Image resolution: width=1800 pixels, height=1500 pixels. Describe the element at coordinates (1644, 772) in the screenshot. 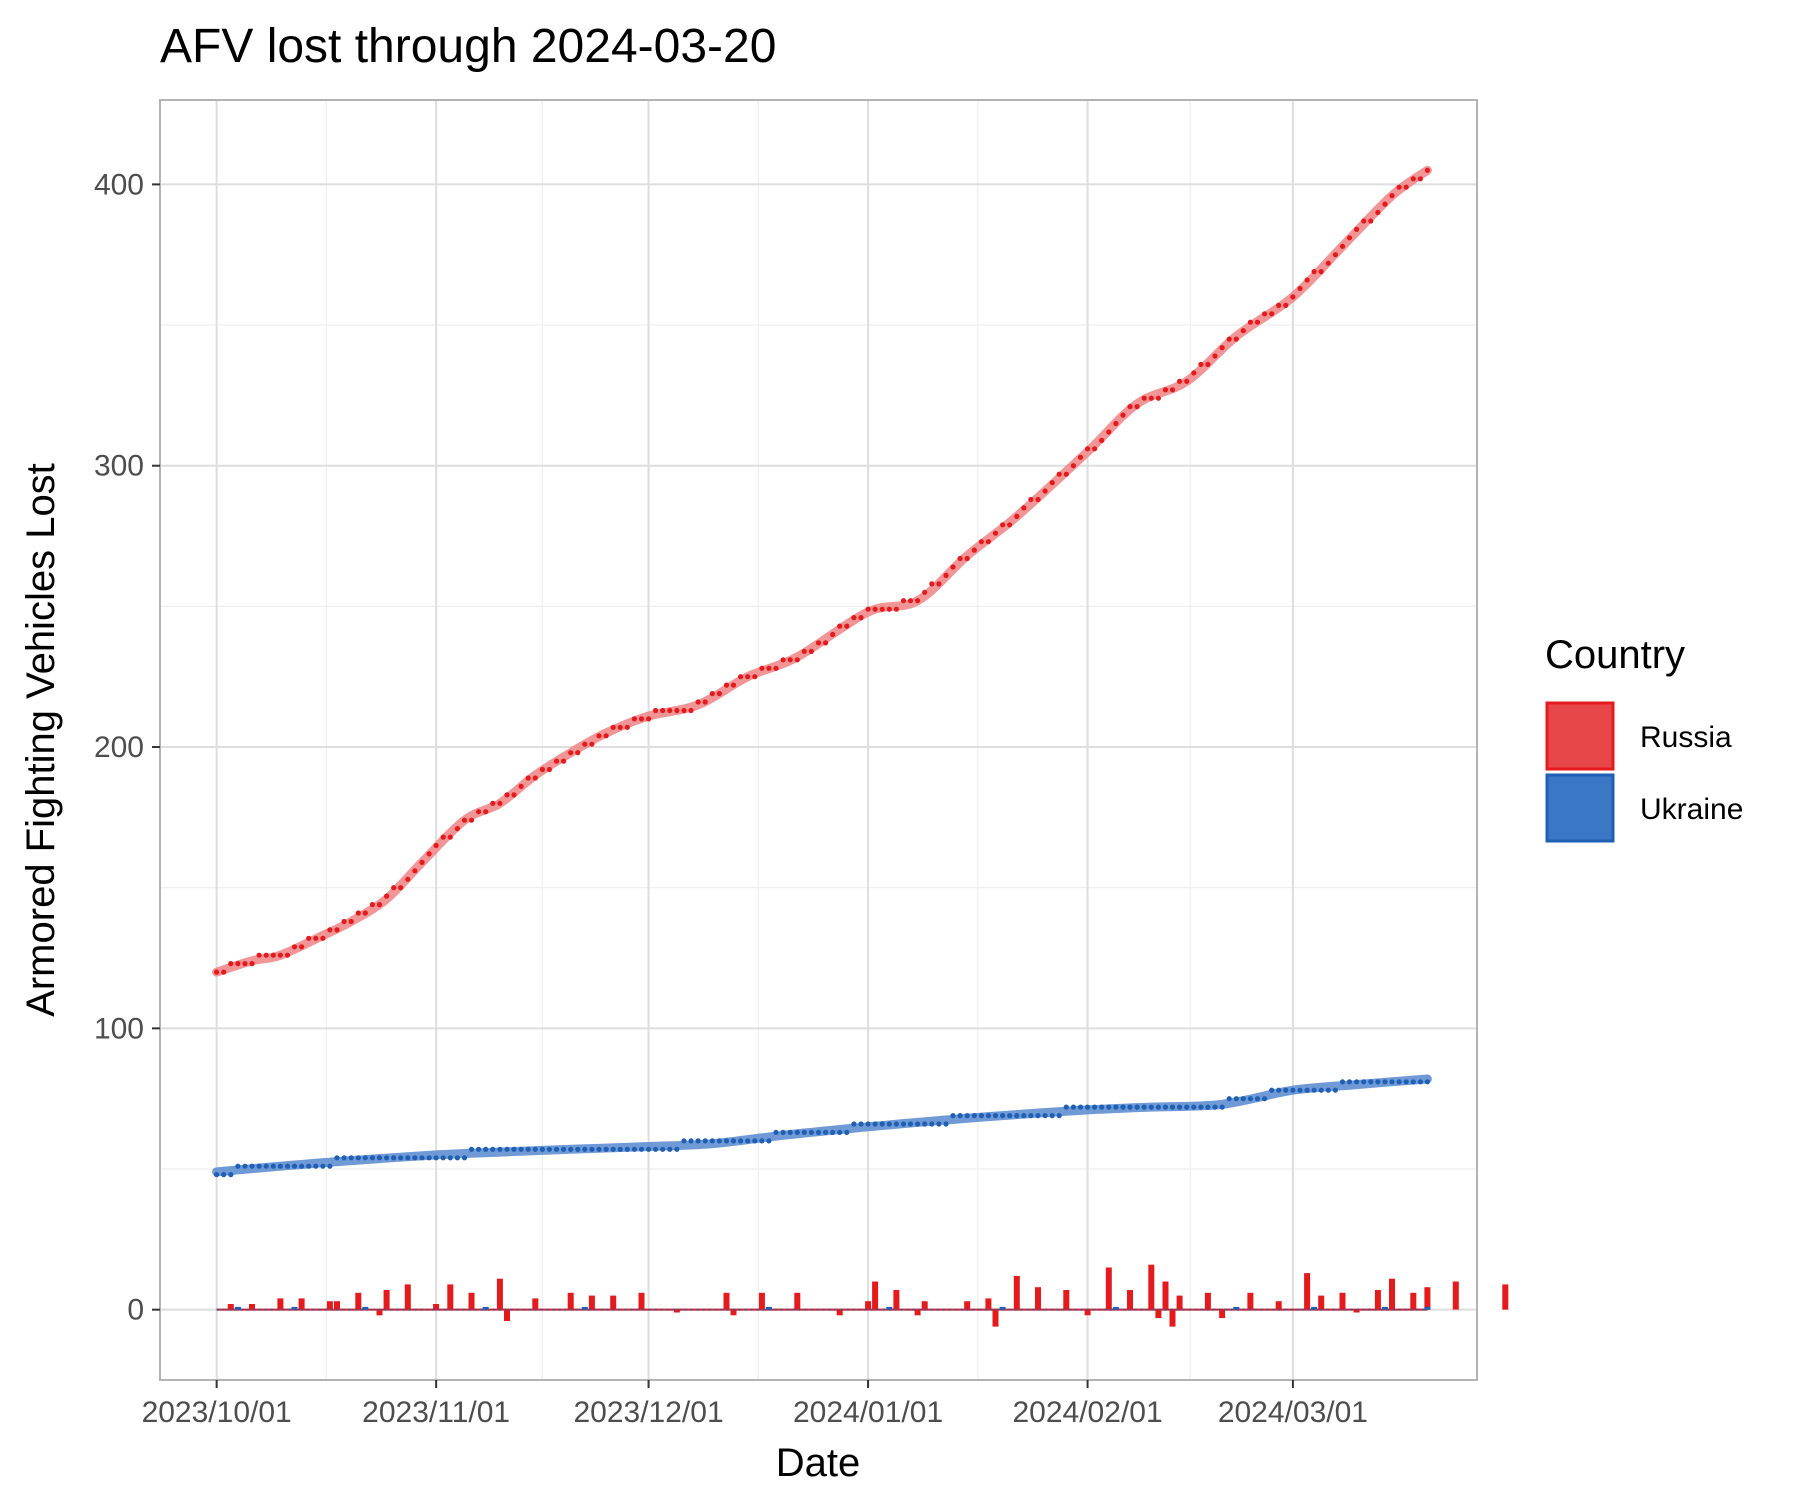

I see `legend-items: Russia Ukraine` at that location.